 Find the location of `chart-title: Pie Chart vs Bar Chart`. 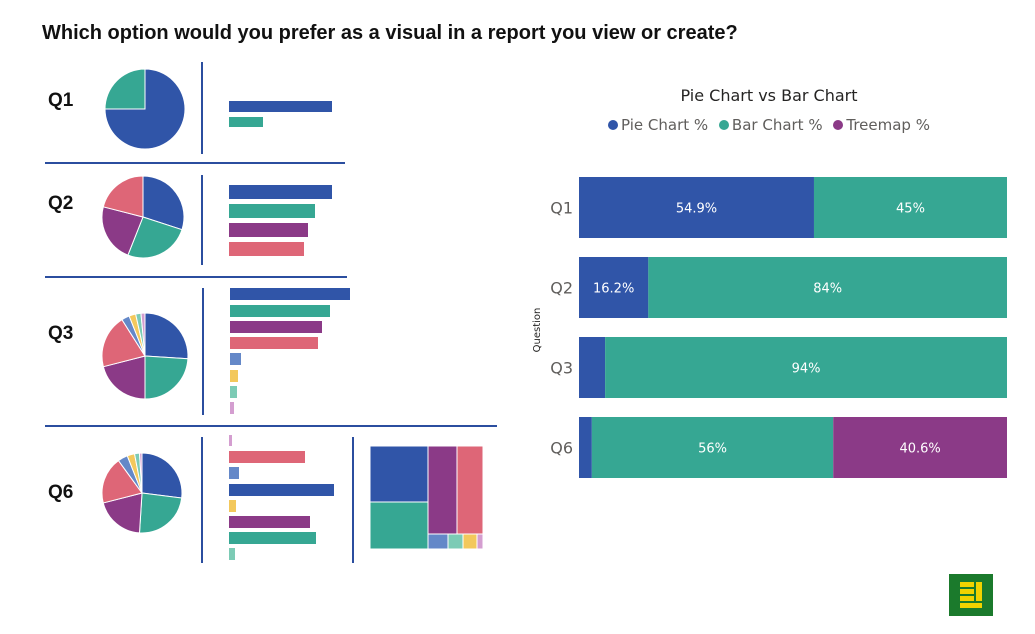

chart-title: Pie Chart vs Bar Chart is located at coordinates (769, 95).